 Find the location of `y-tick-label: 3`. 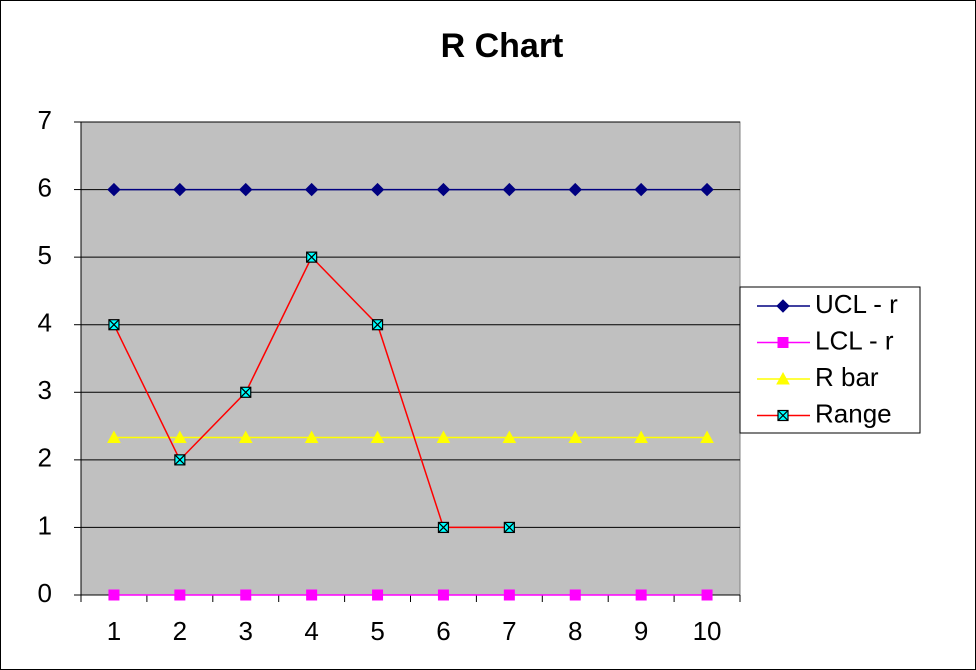

y-tick-label: 3 is located at coordinates (45, 390).